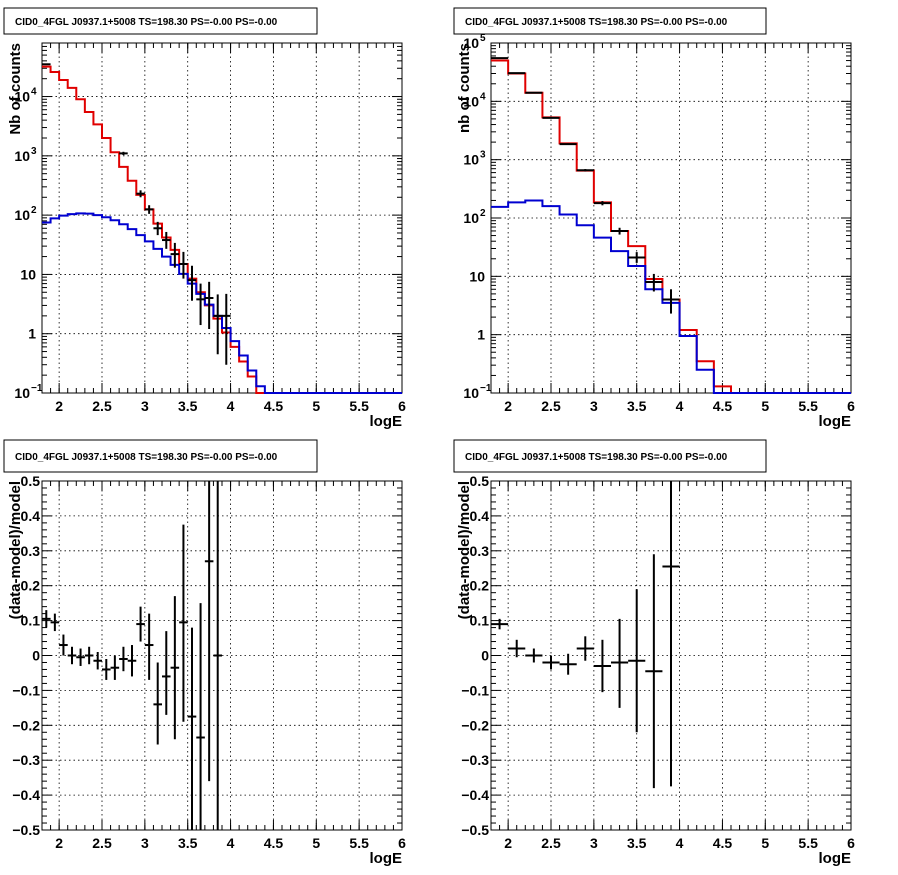 This screenshot has height=875, width=898. I want to click on y-tick-label: −0.1, so click(475, 690).